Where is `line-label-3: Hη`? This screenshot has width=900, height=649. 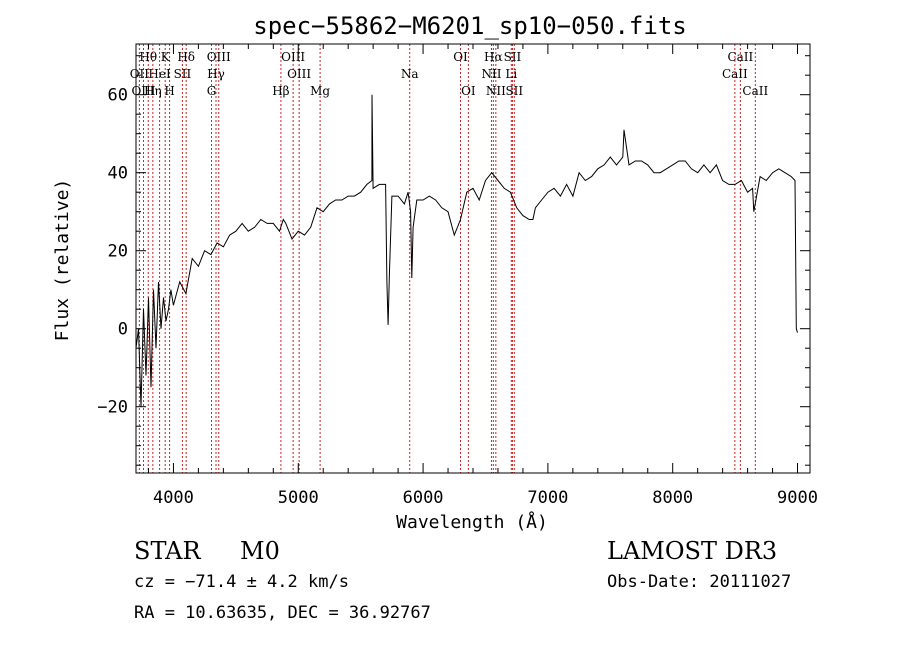
line-label-3: Hη is located at coordinates (153, 91).